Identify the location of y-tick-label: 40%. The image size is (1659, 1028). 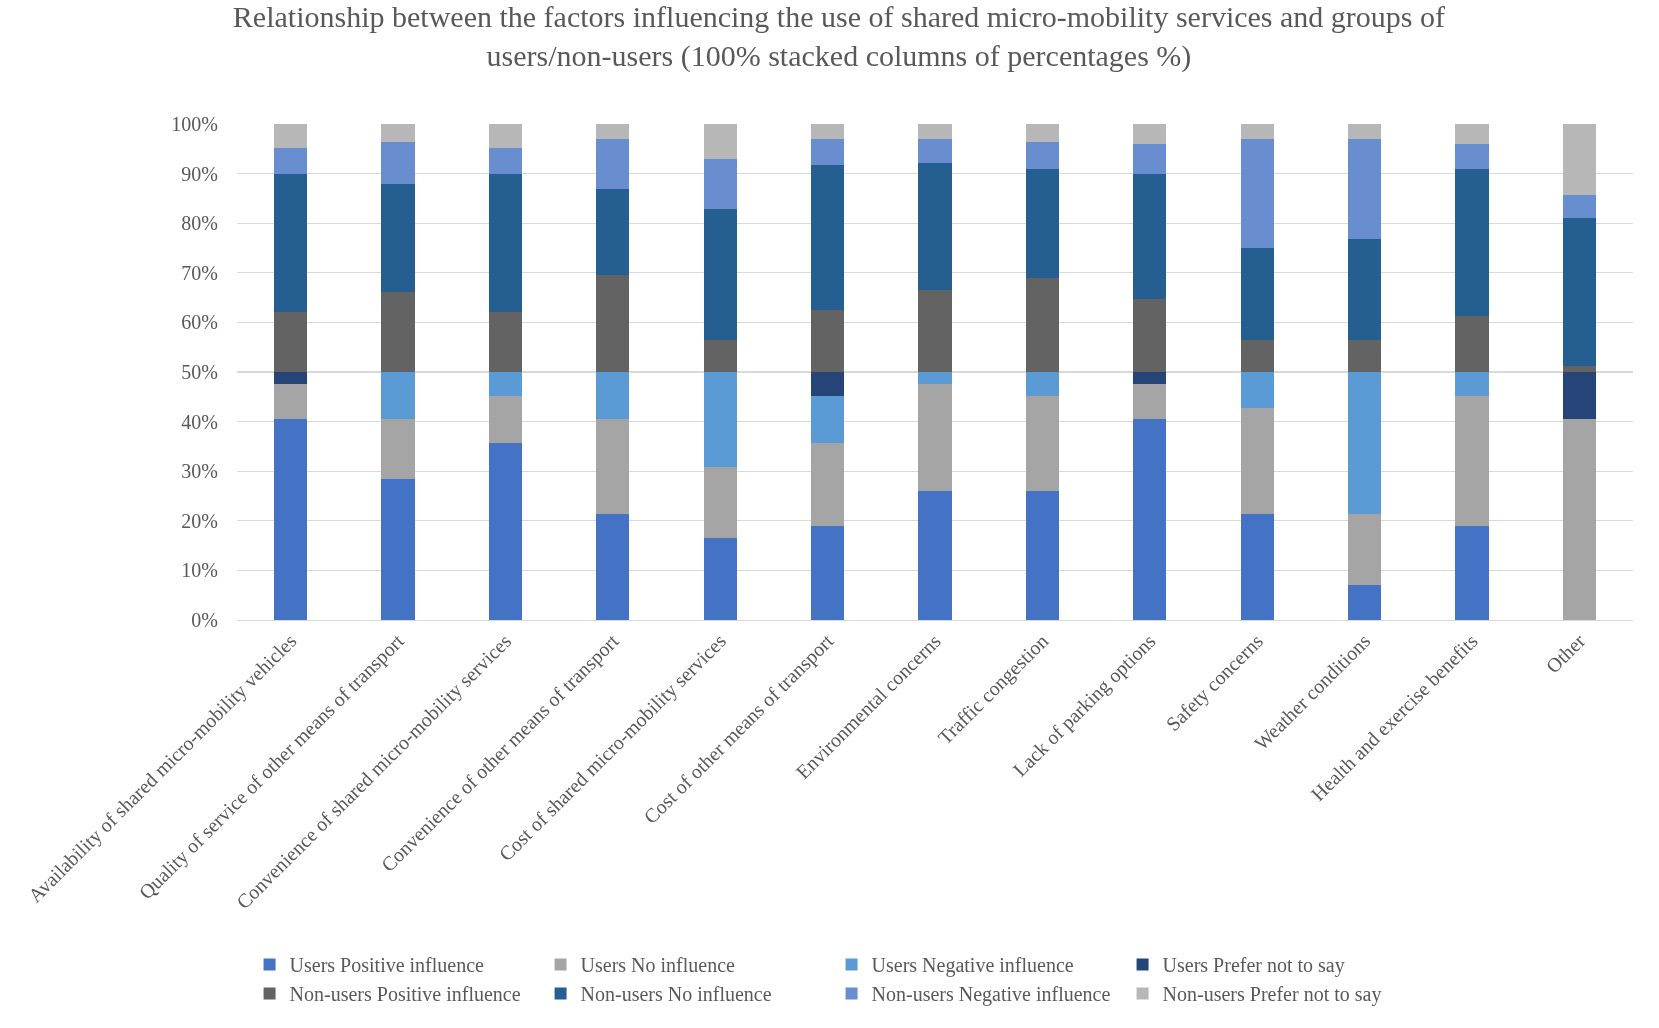
(199, 421).